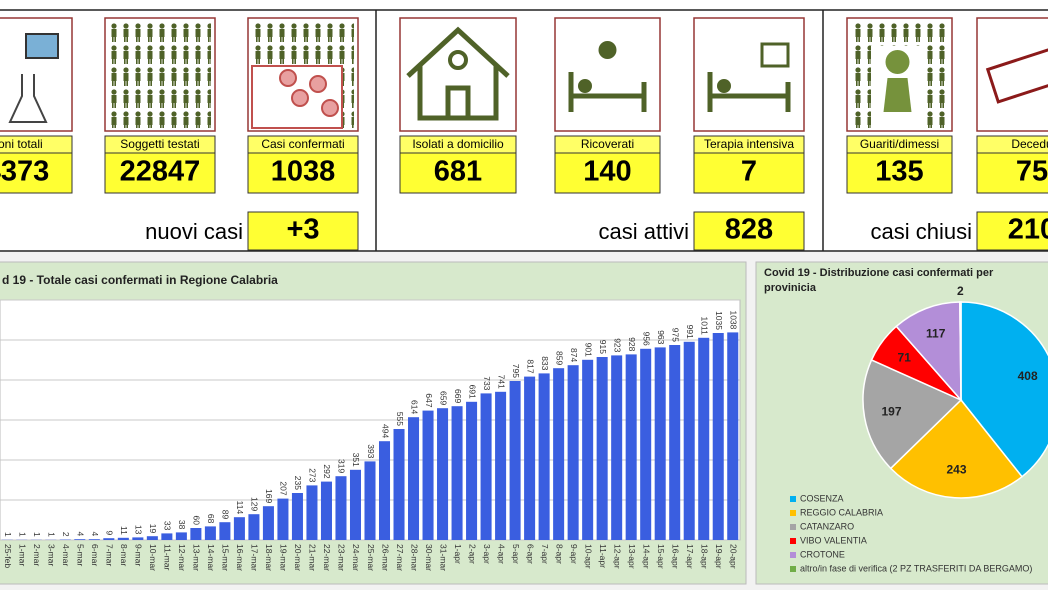 This screenshot has width=1048, height=590. What do you see at coordinates (719, 556) in the screenshot?
I see `x-tick-label: 19-apr` at bounding box center [719, 556].